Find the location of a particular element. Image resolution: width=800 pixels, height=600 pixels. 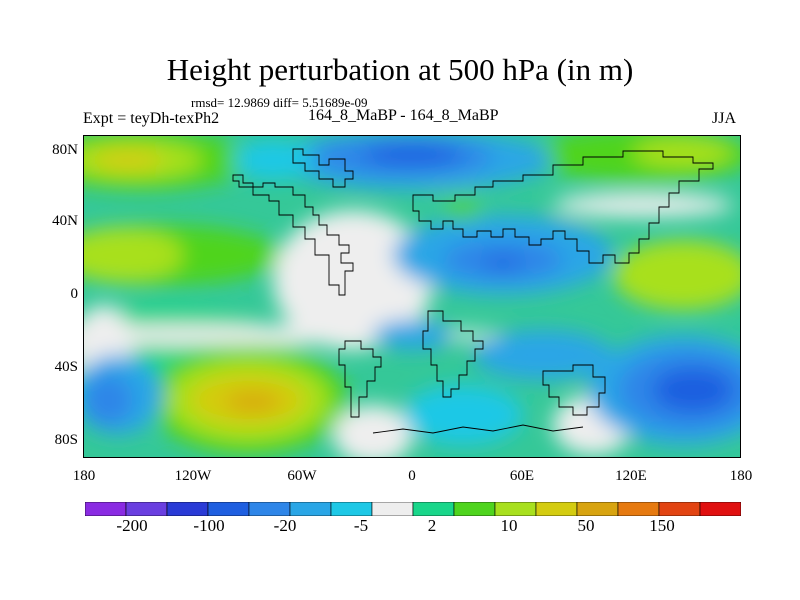

colorbar-label: 50 is located at coordinates (586, 525).